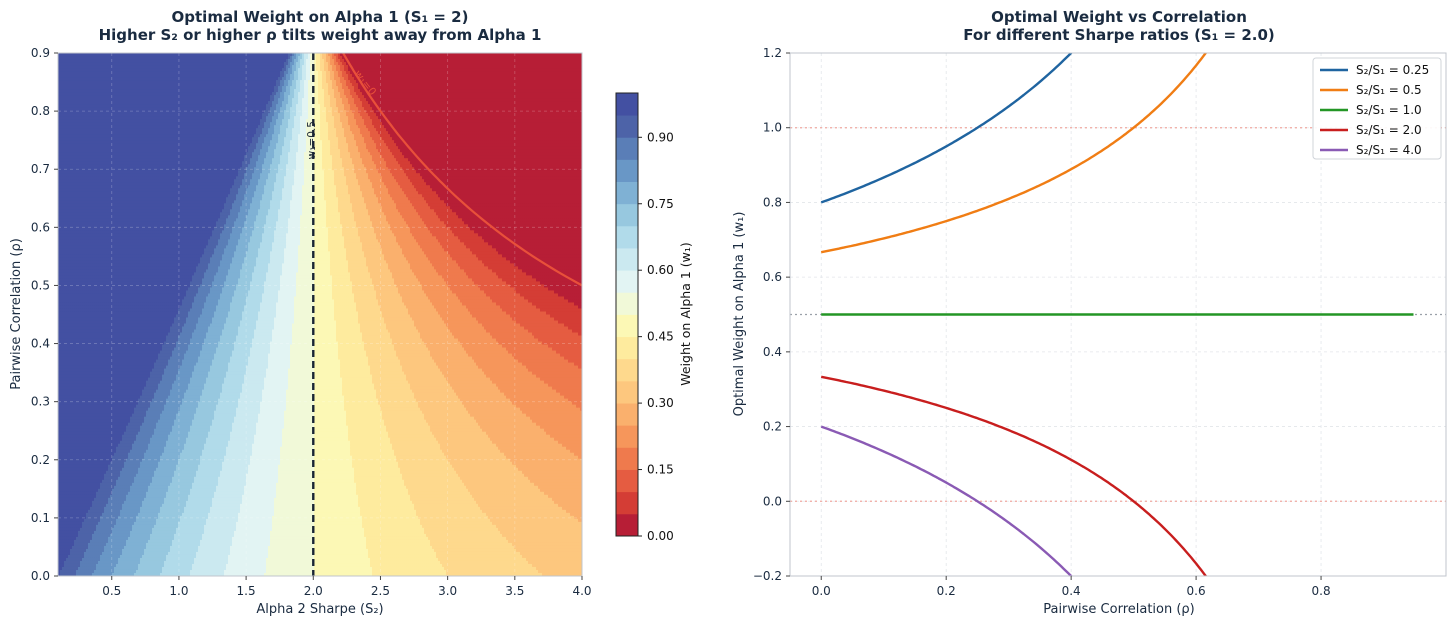 This screenshot has width=1456, height=627. I want to click on heatmap-title-line1: Optimal Weight on Alpha 1 (S₁ = 2), so click(320, 17).